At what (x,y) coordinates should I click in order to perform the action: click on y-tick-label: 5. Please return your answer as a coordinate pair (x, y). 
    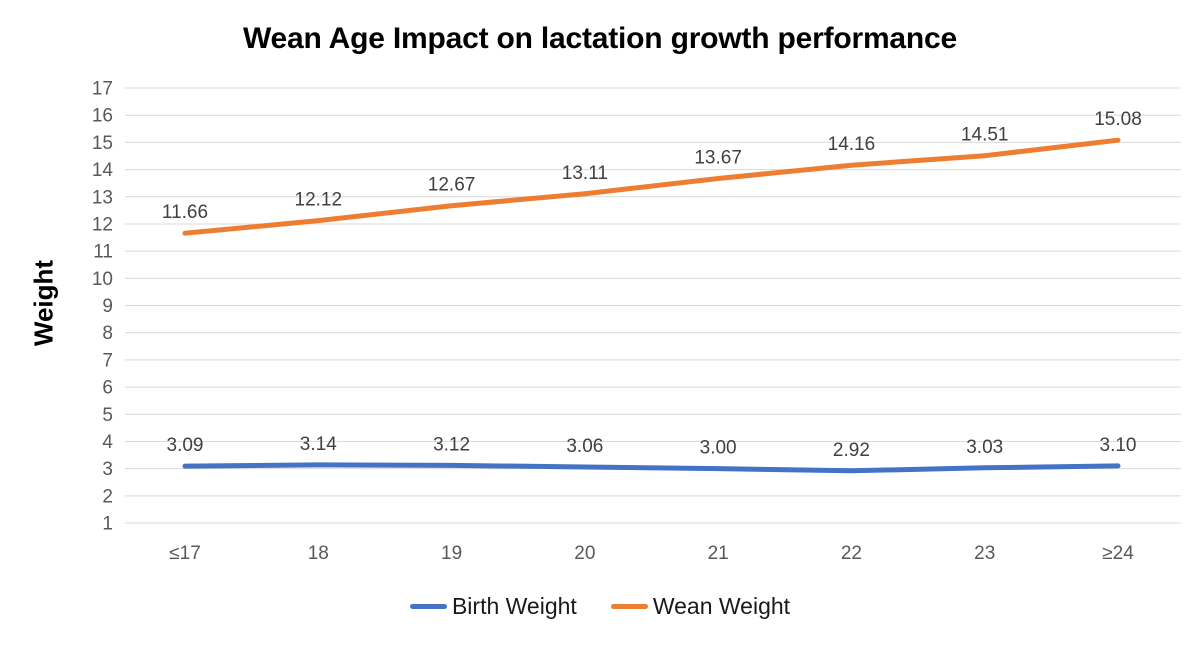
    Looking at the image, I should click on (107, 415).